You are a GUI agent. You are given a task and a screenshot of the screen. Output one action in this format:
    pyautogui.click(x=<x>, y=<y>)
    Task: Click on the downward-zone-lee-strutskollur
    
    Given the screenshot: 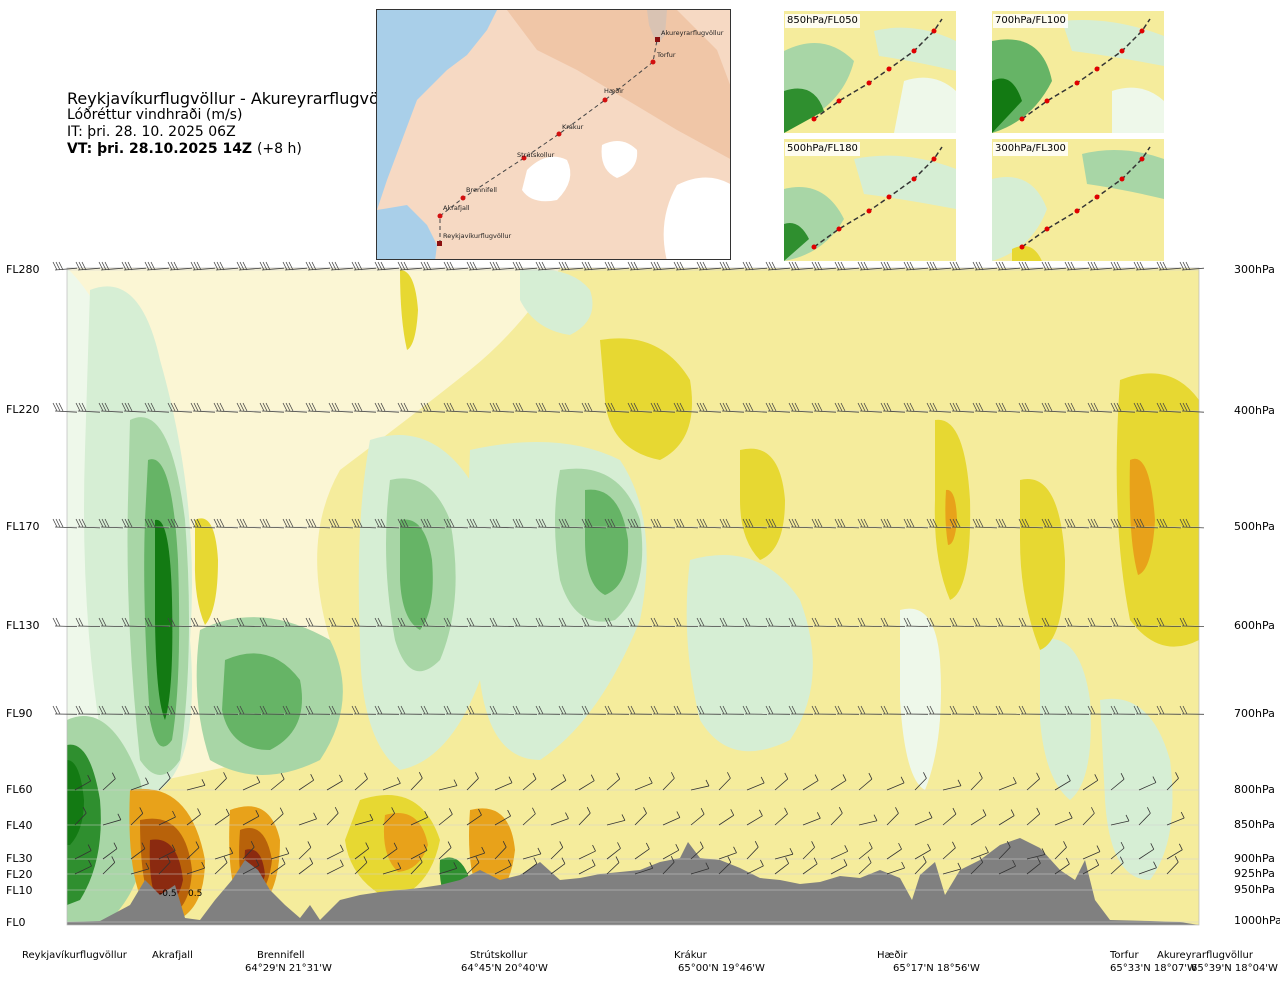 What is the action you would take?
    pyautogui.click(x=392, y=847)
    